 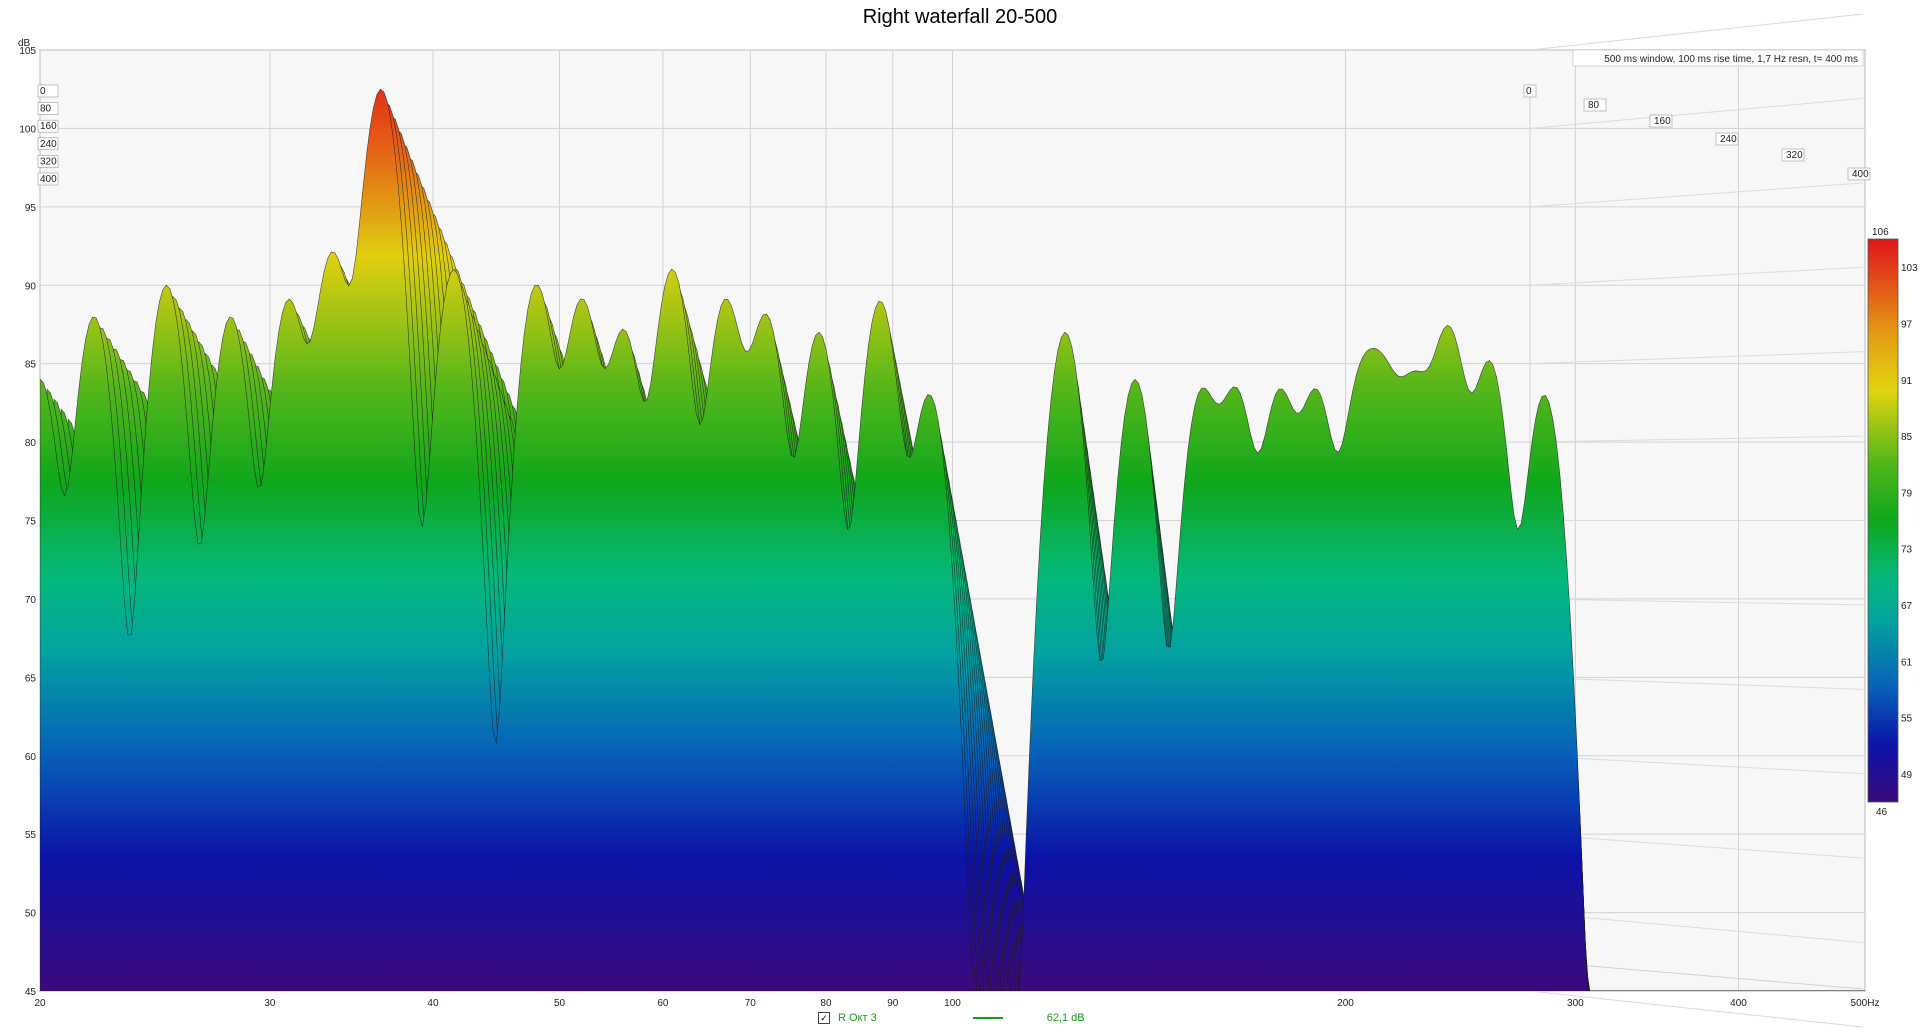 I want to click on colorbar-tick-label: 46, so click(x=1882, y=812).